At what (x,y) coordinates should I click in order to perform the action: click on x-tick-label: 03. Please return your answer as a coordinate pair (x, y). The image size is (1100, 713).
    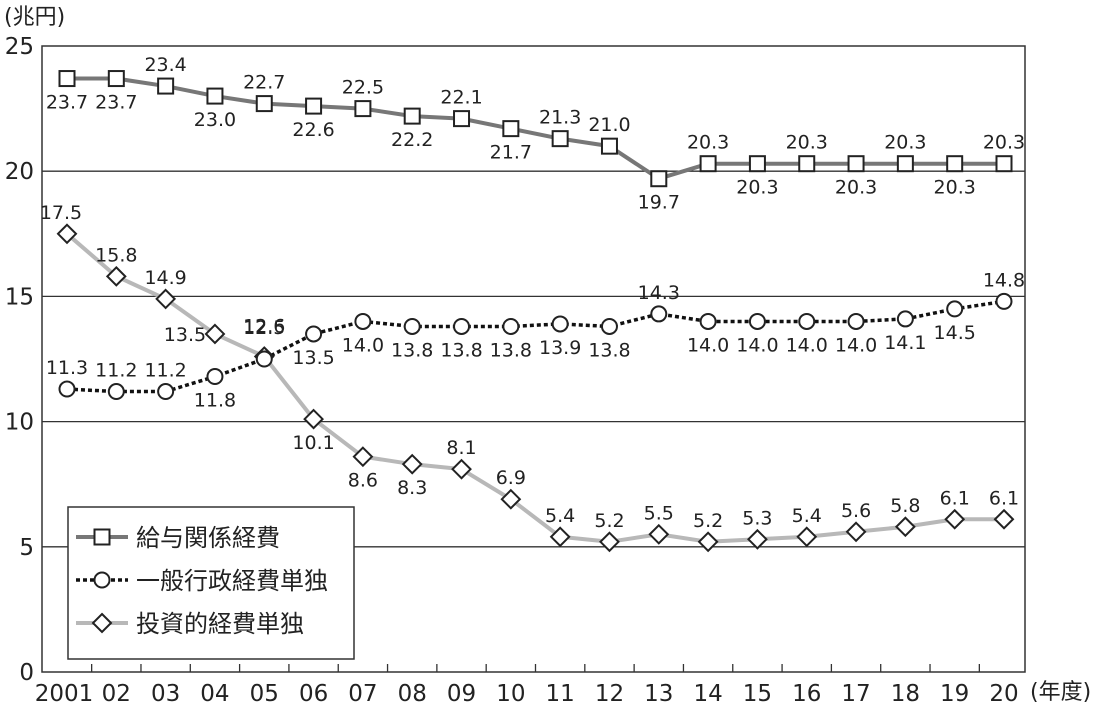
    Looking at the image, I should click on (165, 694).